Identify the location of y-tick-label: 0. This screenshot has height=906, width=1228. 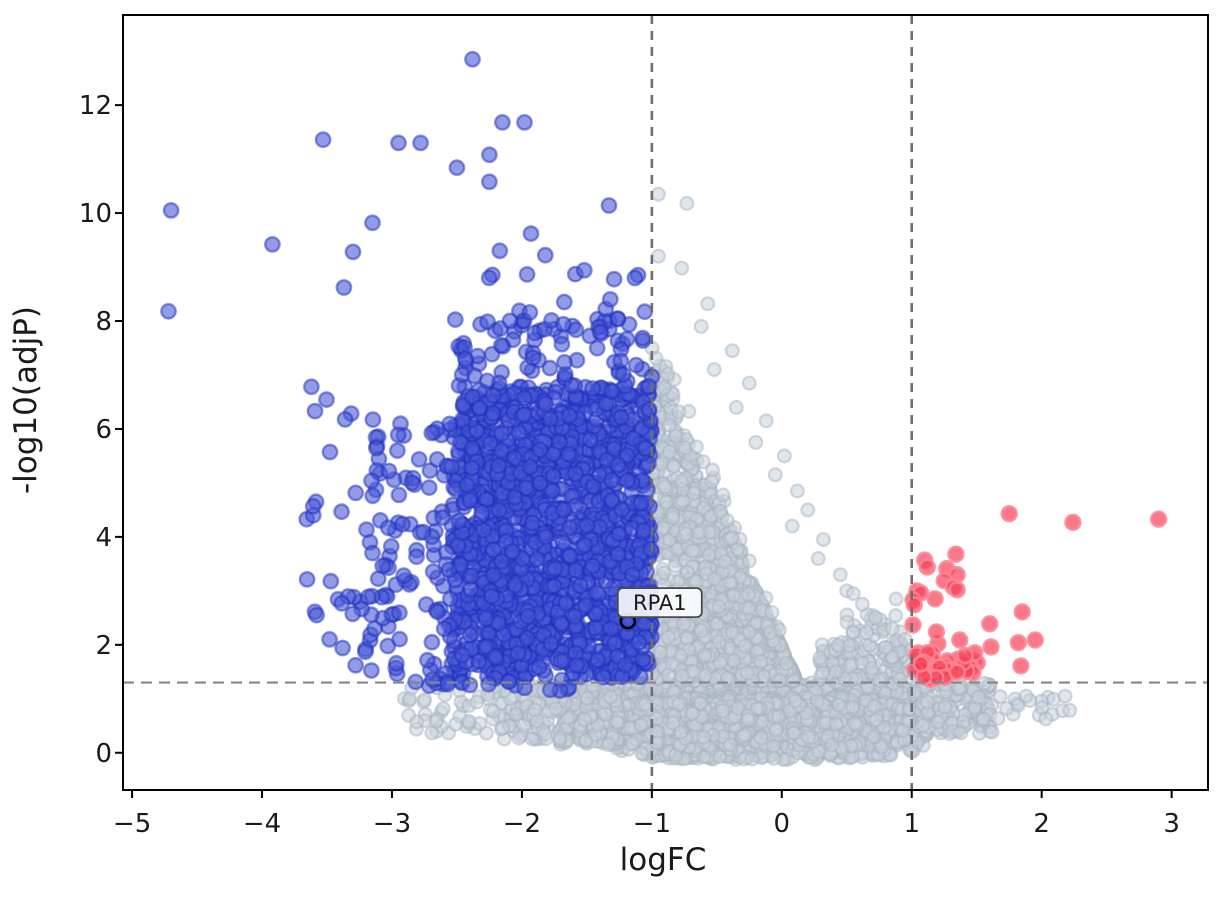
(103, 754).